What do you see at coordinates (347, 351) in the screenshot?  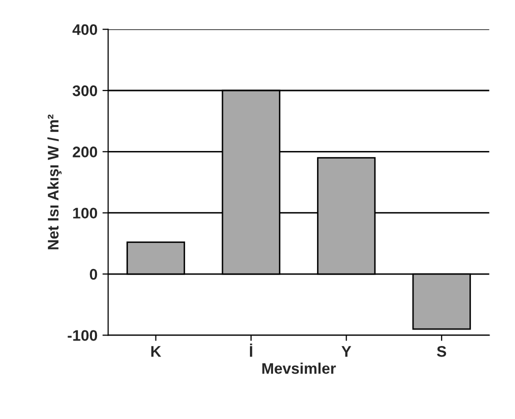 I see `x-tick-label: Y` at bounding box center [347, 351].